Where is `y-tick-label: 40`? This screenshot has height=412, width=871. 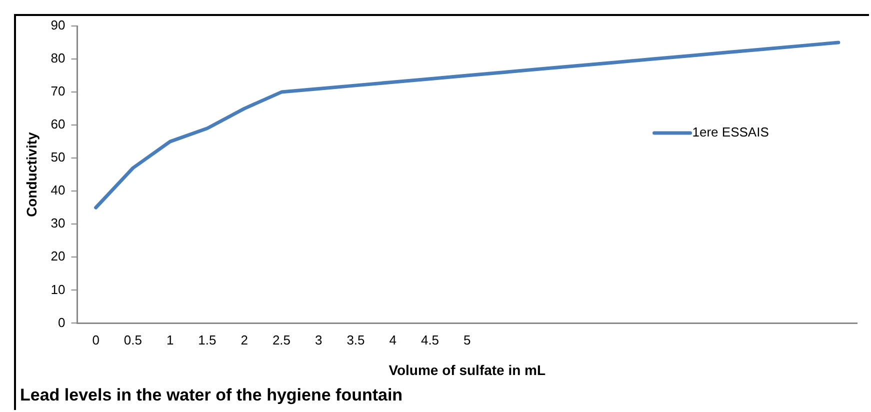 y-tick-label: 40 is located at coordinates (58, 190).